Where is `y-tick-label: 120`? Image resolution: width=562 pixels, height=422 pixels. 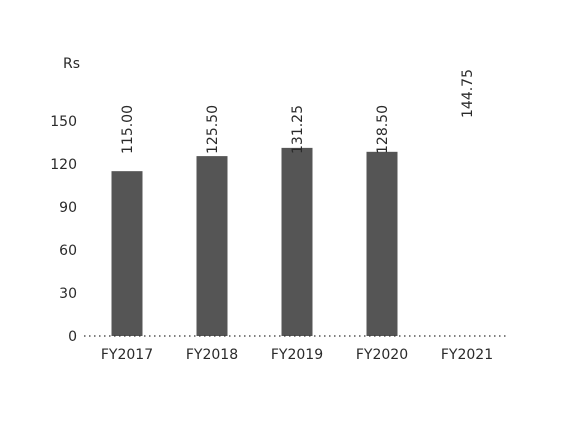 y-tick-label: 120 is located at coordinates (63, 165).